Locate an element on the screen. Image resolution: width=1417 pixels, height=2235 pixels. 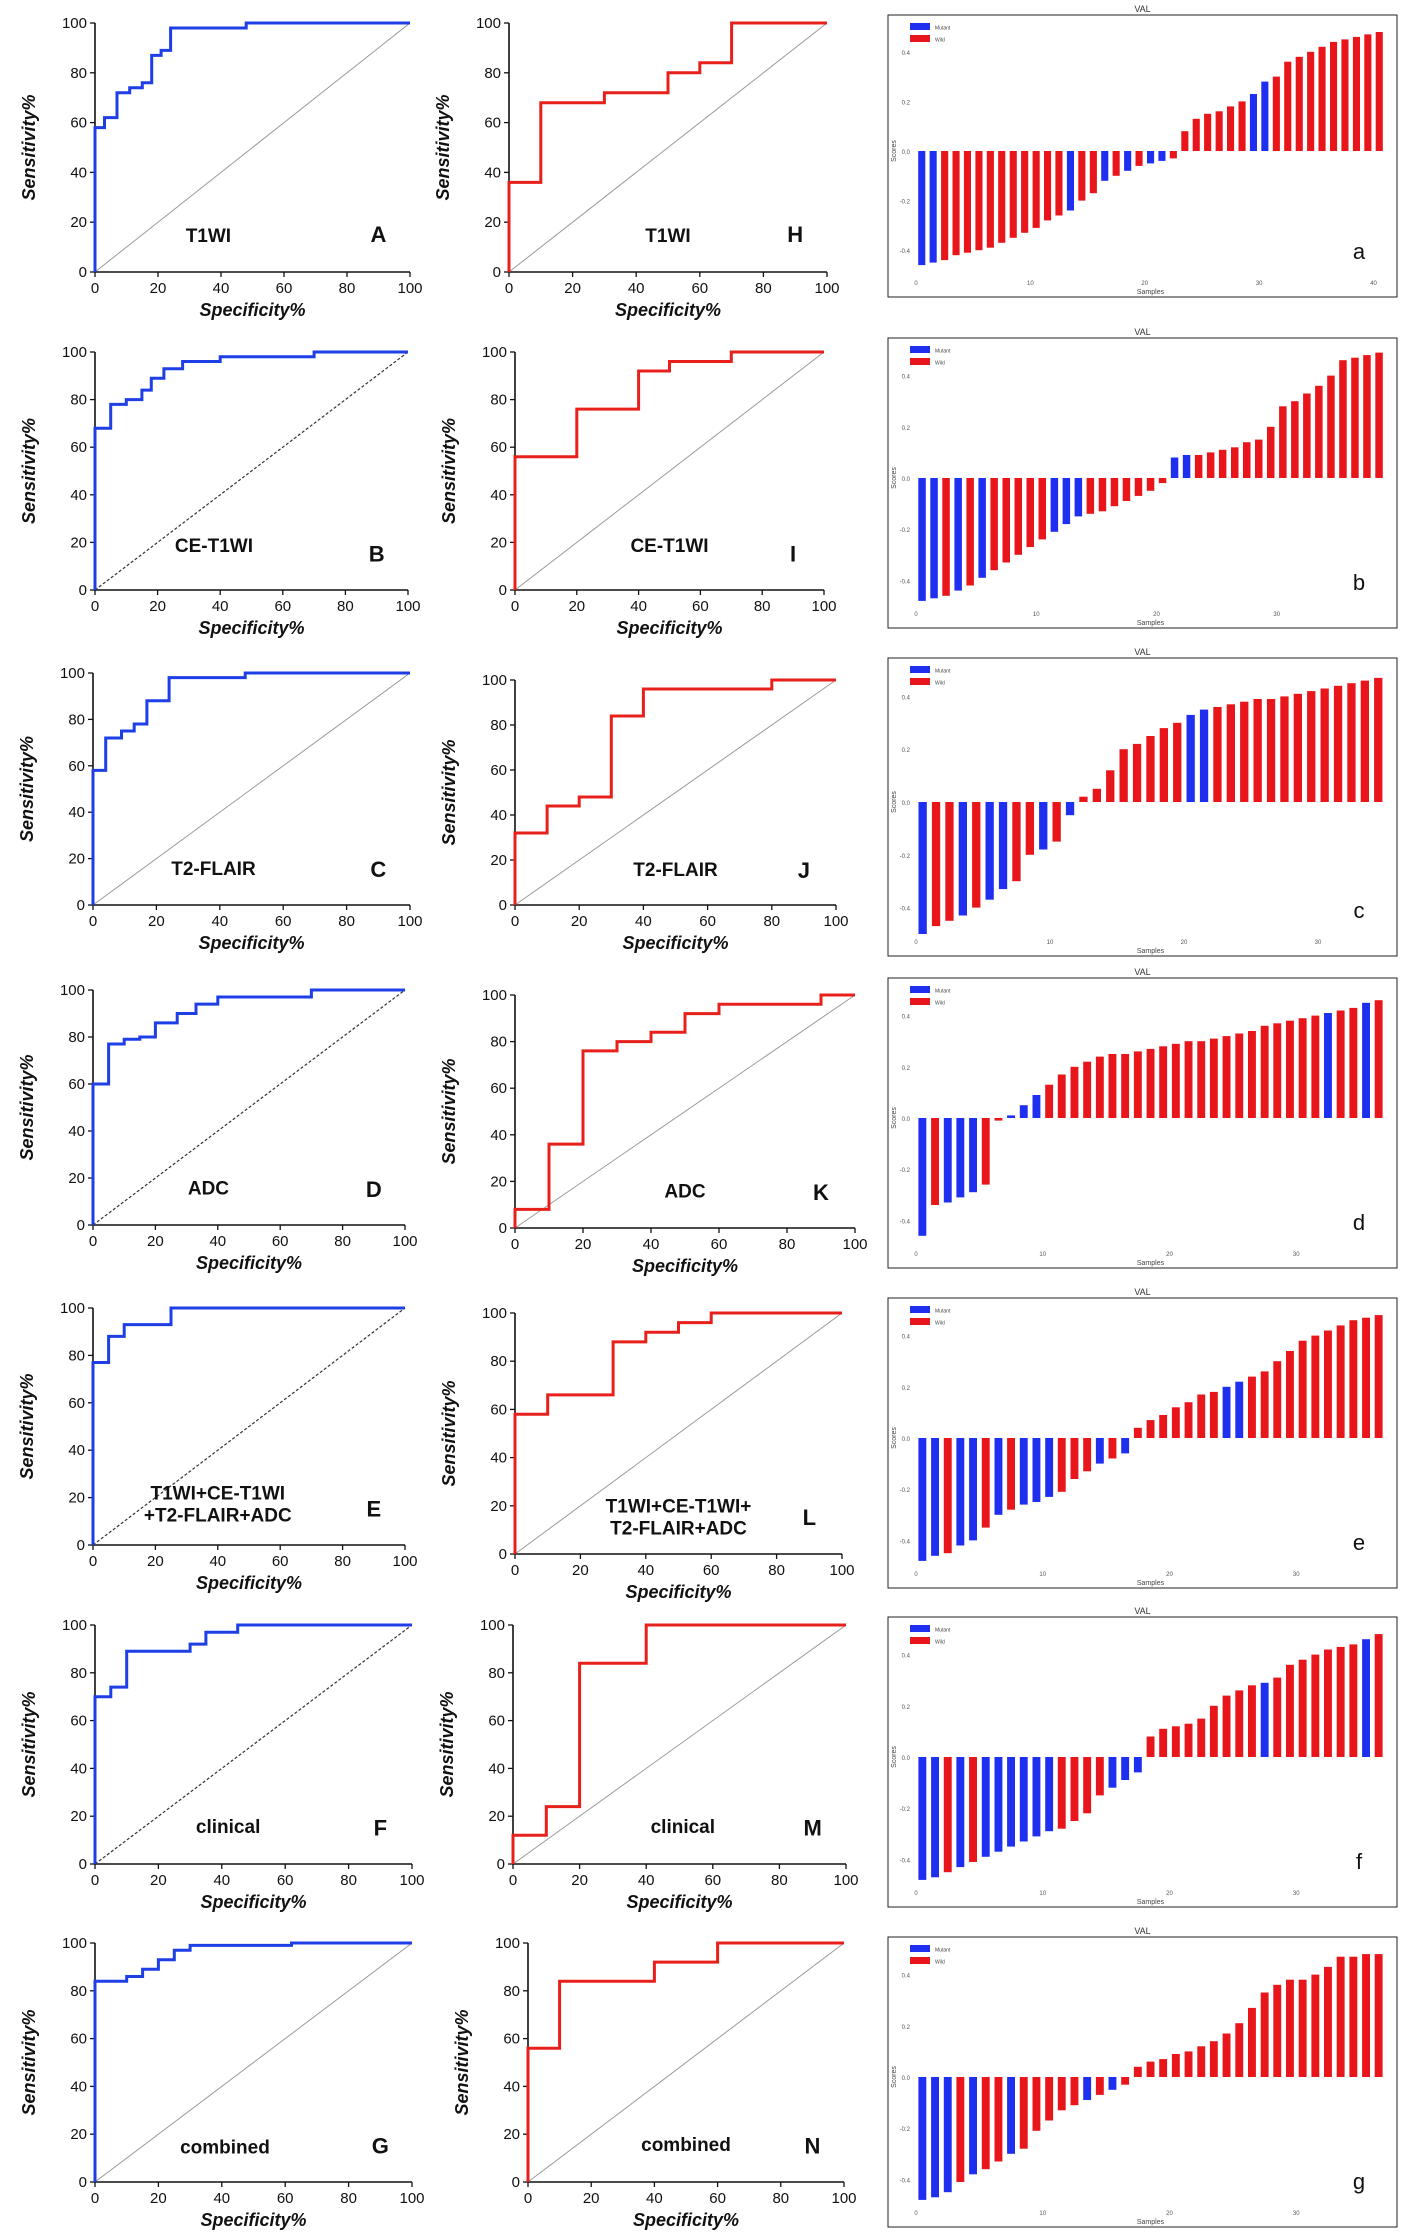
legend-label: Wild is located at coordinates (940, 1324).